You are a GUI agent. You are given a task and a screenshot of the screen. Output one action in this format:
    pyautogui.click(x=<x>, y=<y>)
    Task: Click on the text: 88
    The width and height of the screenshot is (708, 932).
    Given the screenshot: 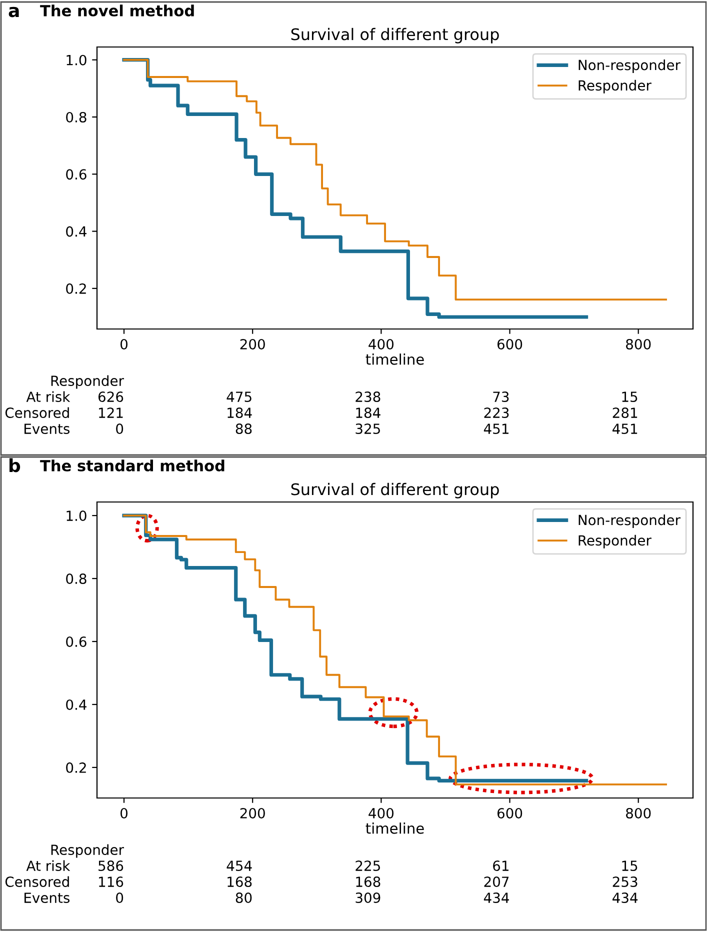 What is the action you would take?
    pyautogui.click(x=244, y=429)
    